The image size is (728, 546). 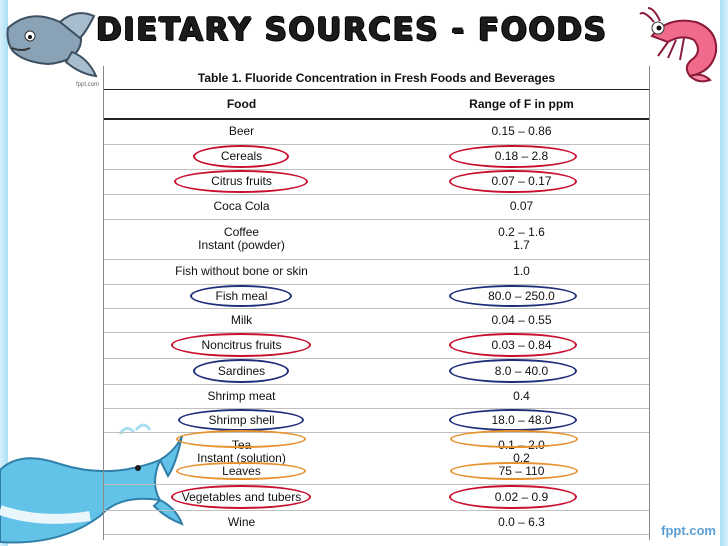 What do you see at coordinates (376, 320) in the screenshot?
I see `table-row: Milk 0.04 – 0.55` at bounding box center [376, 320].